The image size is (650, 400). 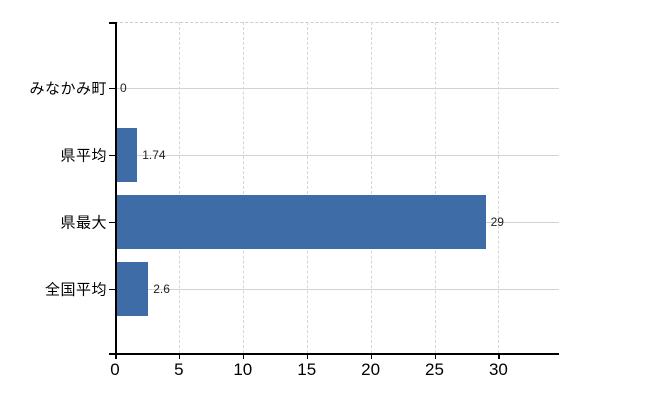 I want to click on x-axis-tick-label: 15, so click(x=307, y=369).